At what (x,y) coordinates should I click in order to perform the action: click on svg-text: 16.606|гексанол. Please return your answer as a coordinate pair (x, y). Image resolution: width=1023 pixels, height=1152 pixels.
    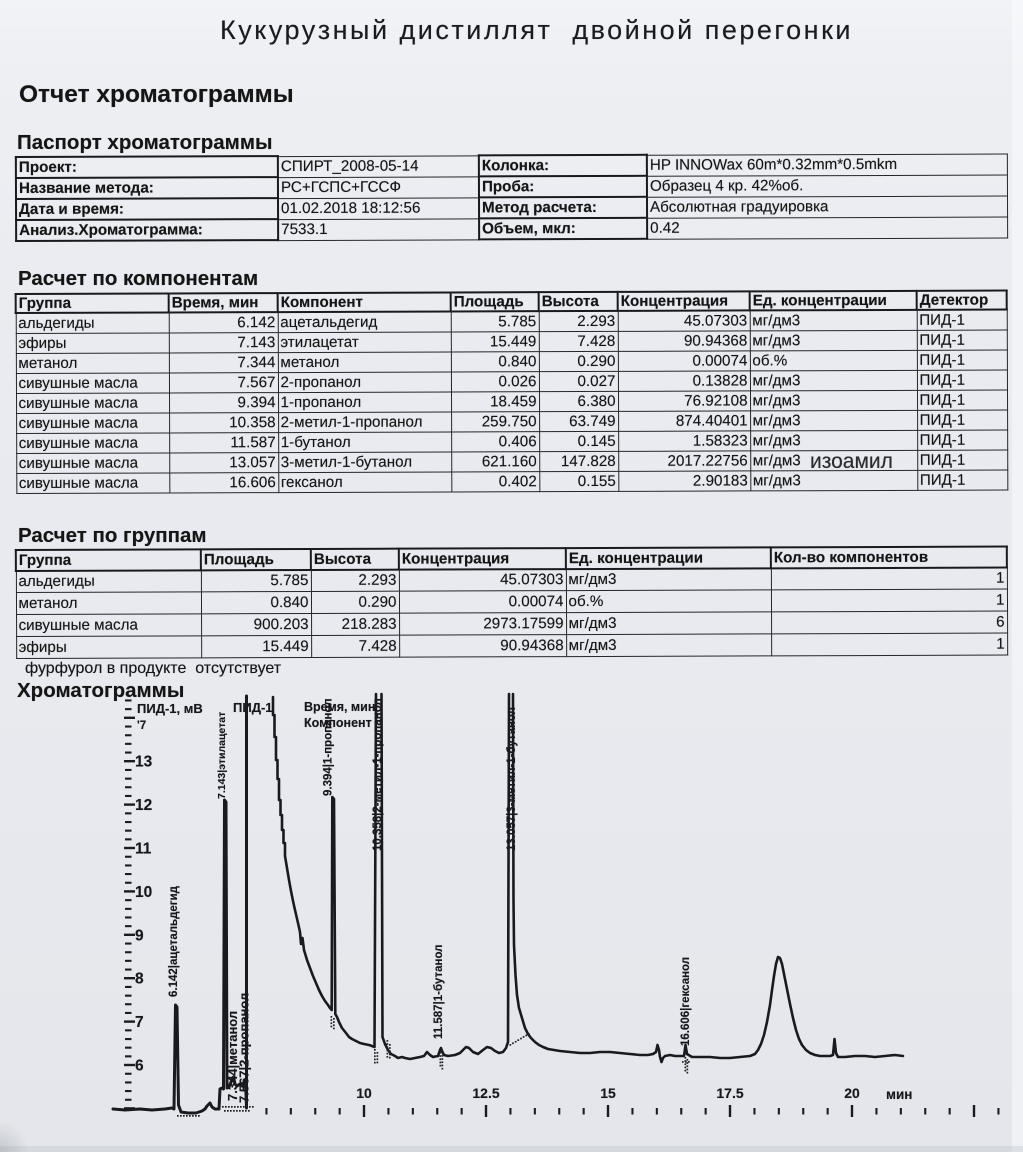
    Looking at the image, I should click on (686, 1001).